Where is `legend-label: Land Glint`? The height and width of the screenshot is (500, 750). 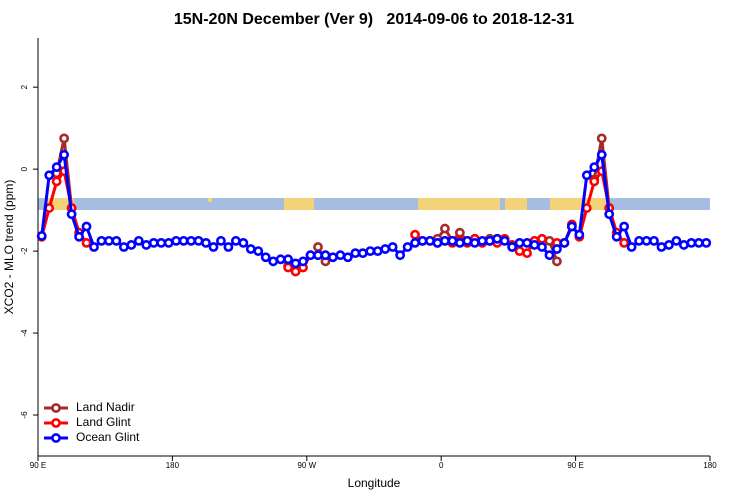 legend-label: Land Glint is located at coordinates (103, 422).